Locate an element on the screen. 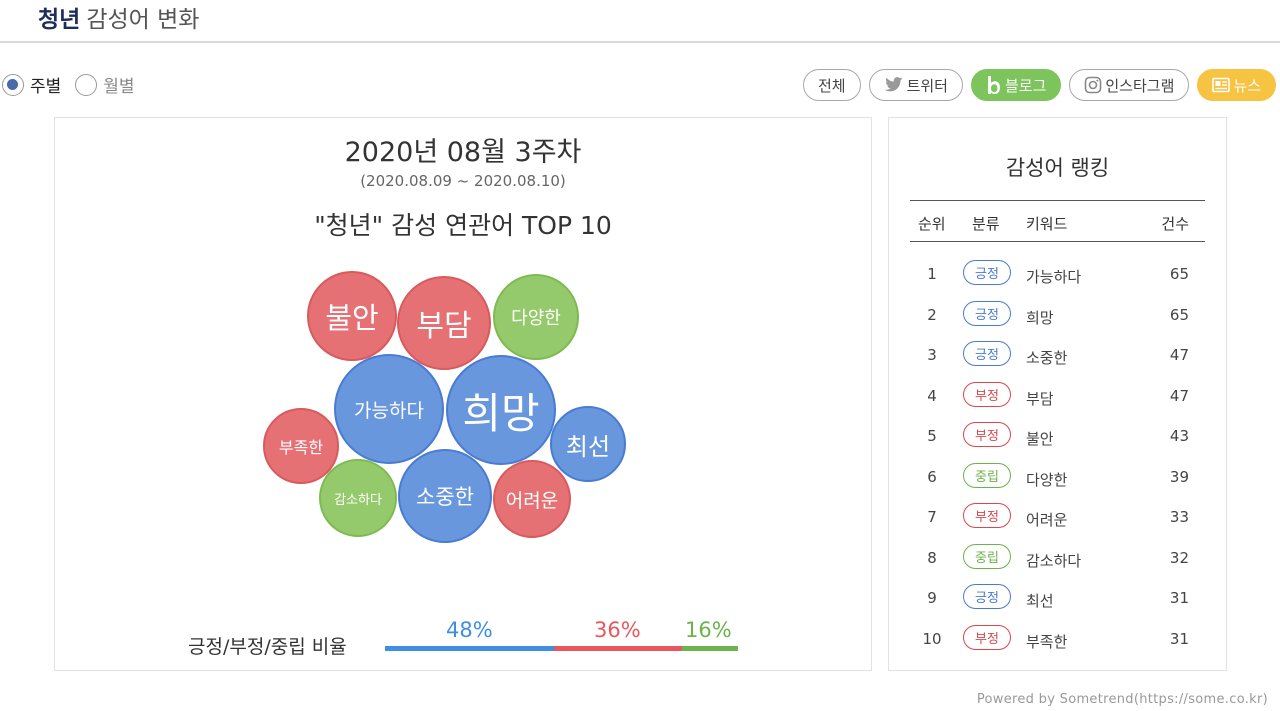  bubble-불안: 불안 is located at coordinates (352, 316).